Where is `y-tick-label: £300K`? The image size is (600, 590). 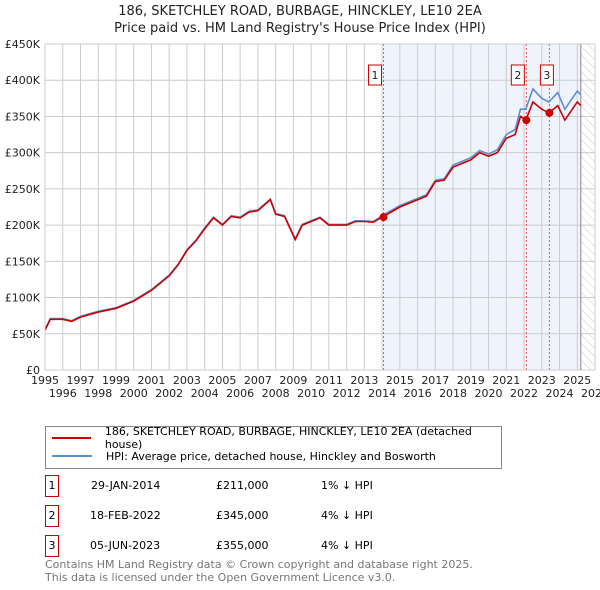
y-tick-label: £300K is located at coordinates (23, 153).